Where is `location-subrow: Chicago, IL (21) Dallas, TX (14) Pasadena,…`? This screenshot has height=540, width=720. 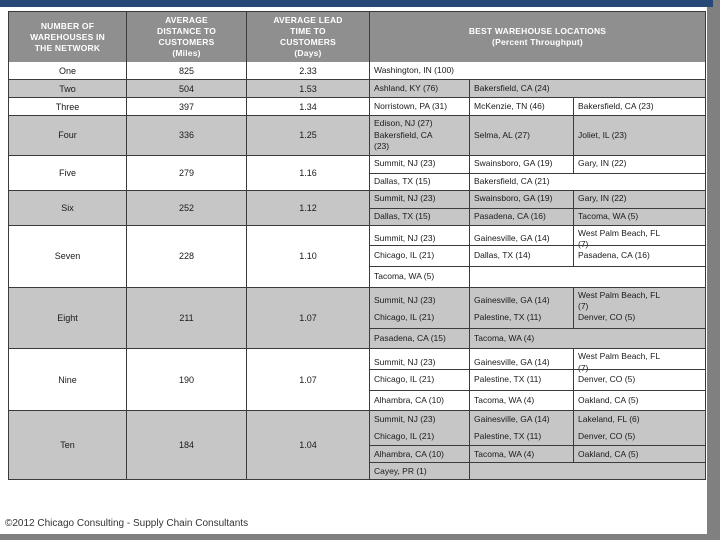
location-subrow: Chicago, IL (21) Dallas, TX (14) Pasadena,… is located at coordinates (537, 255).